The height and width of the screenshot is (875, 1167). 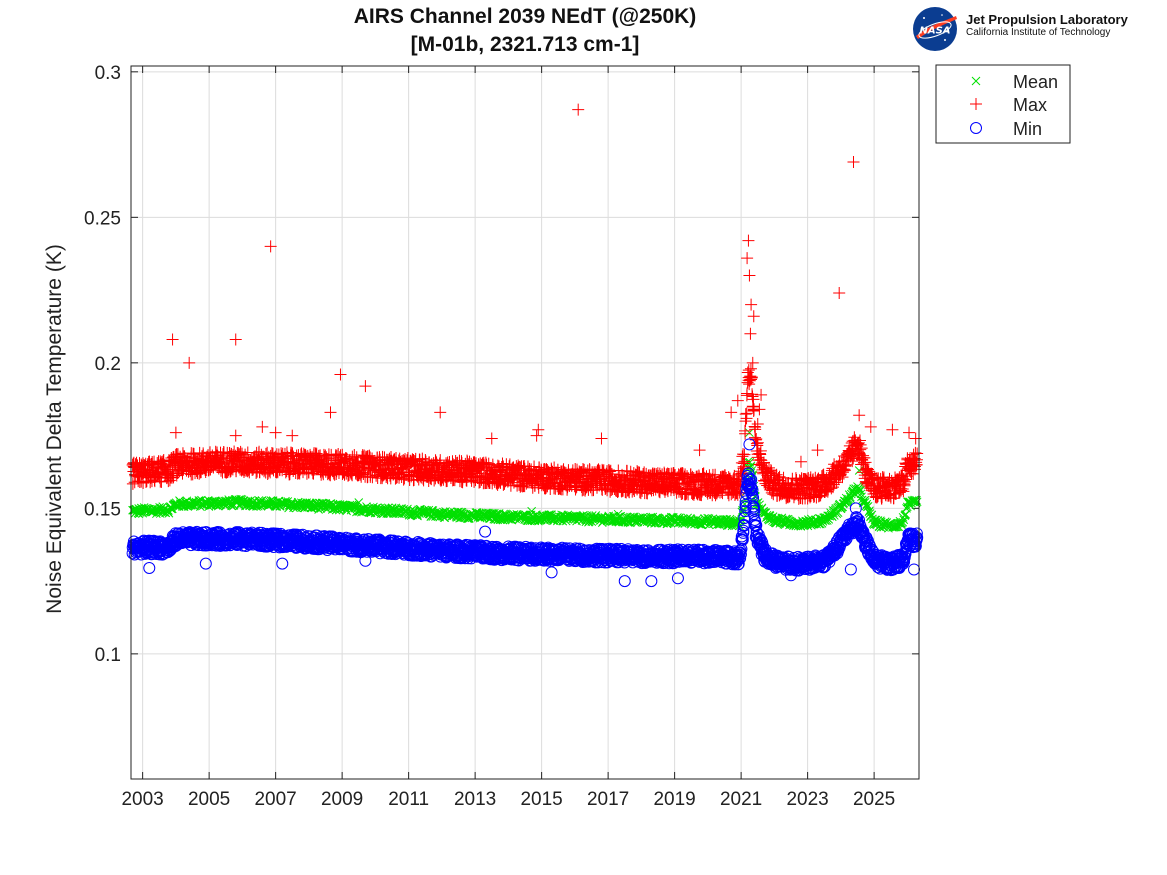 What do you see at coordinates (541, 799) in the screenshot?
I see `x-tick-label: 2015` at bounding box center [541, 799].